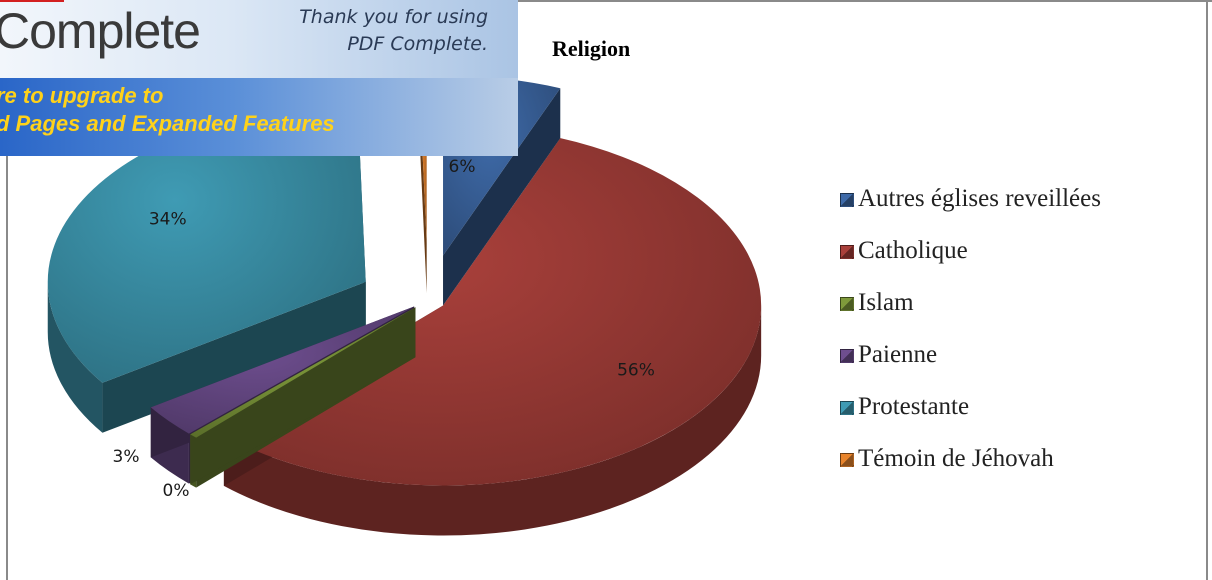 The width and height of the screenshot is (1212, 580). What do you see at coordinates (636, 370) in the screenshot?
I see `data-label-catholique: 56%` at bounding box center [636, 370].